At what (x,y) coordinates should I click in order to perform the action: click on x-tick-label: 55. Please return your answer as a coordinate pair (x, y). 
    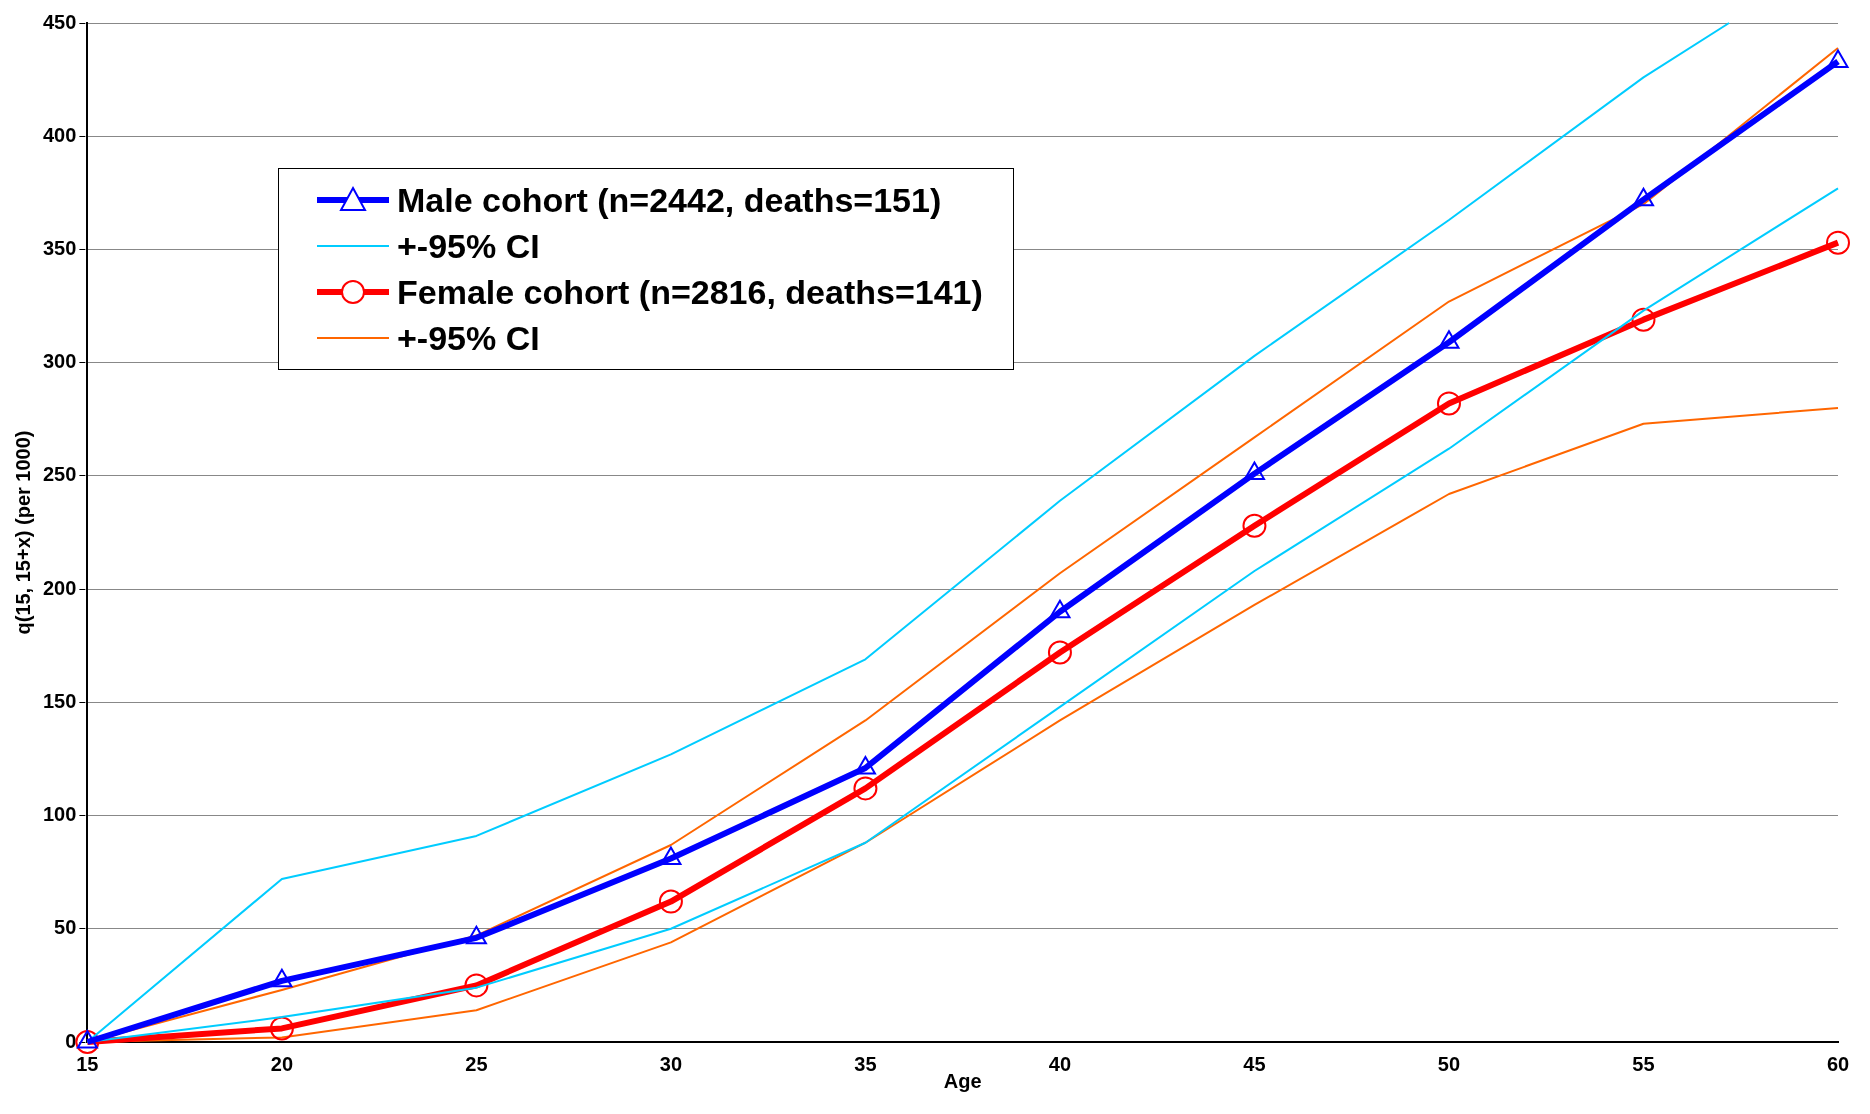
    Looking at the image, I should click on (1643, 1063).